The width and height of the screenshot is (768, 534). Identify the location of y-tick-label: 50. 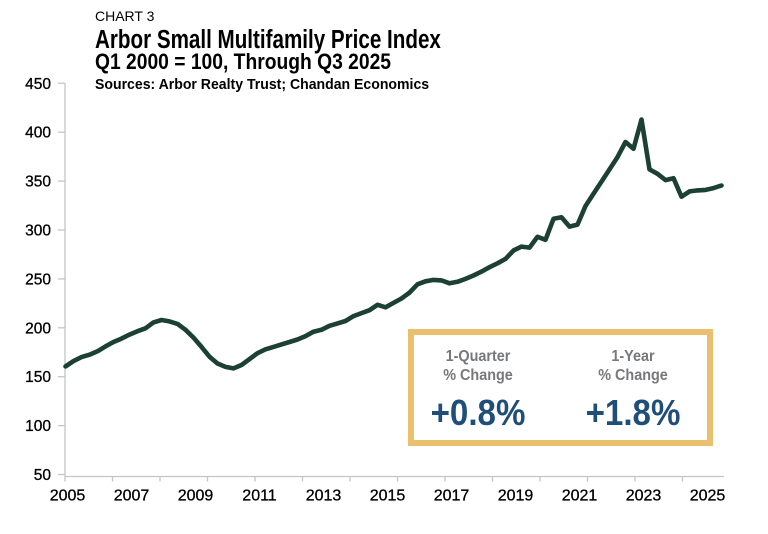
(43, 475).